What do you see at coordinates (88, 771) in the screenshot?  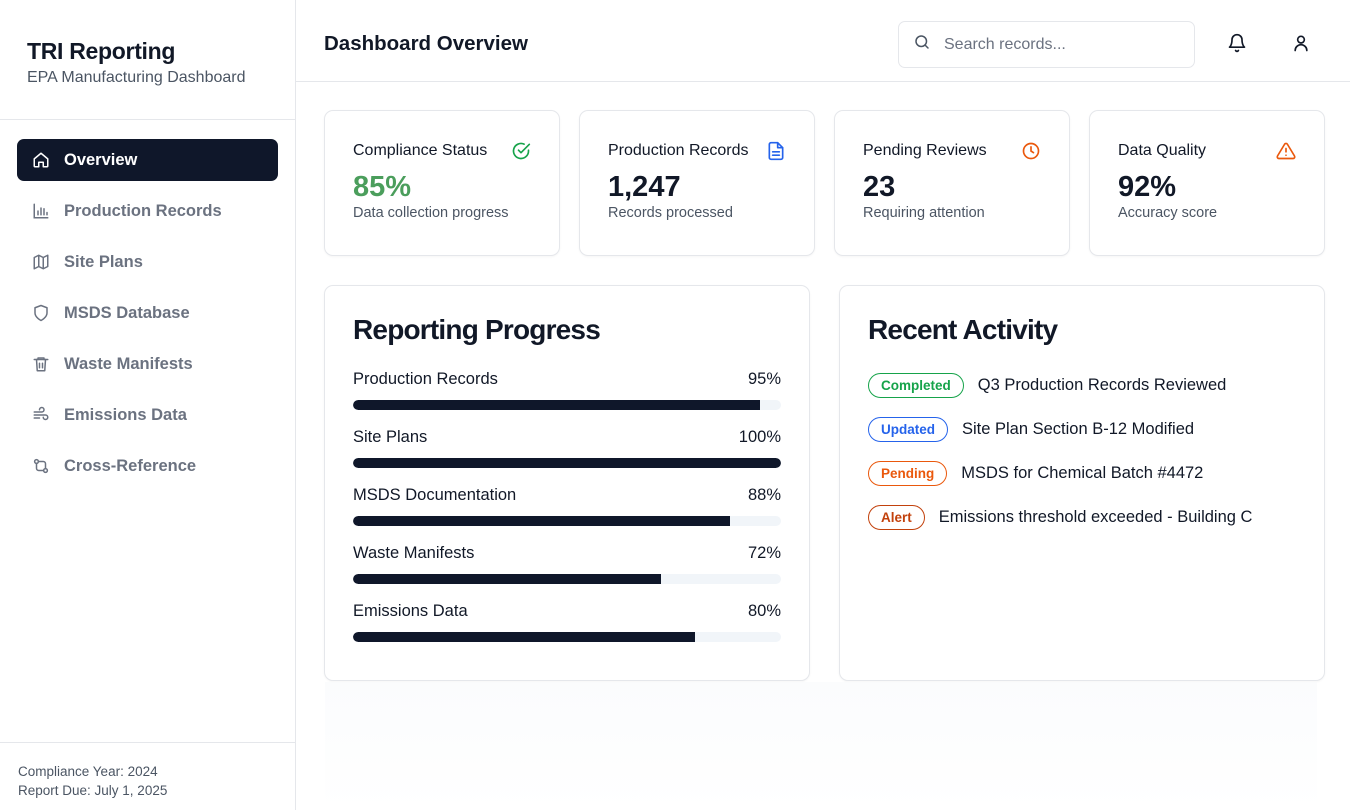 I see `compliance-year: Compliance Year: 2024` at bounding box center [88, 771].